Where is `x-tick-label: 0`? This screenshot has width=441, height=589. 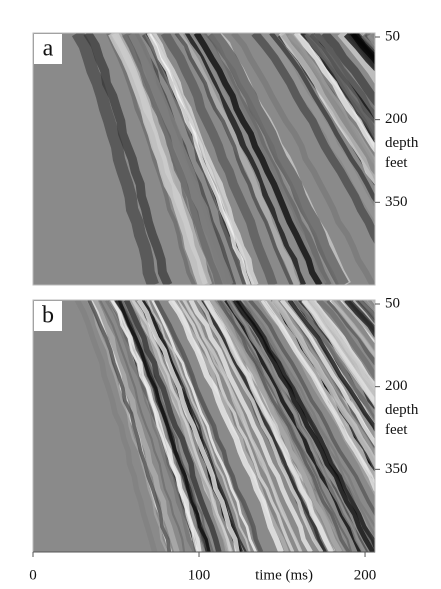
x-tick-label: 0 is located at coordinates (33, 575).